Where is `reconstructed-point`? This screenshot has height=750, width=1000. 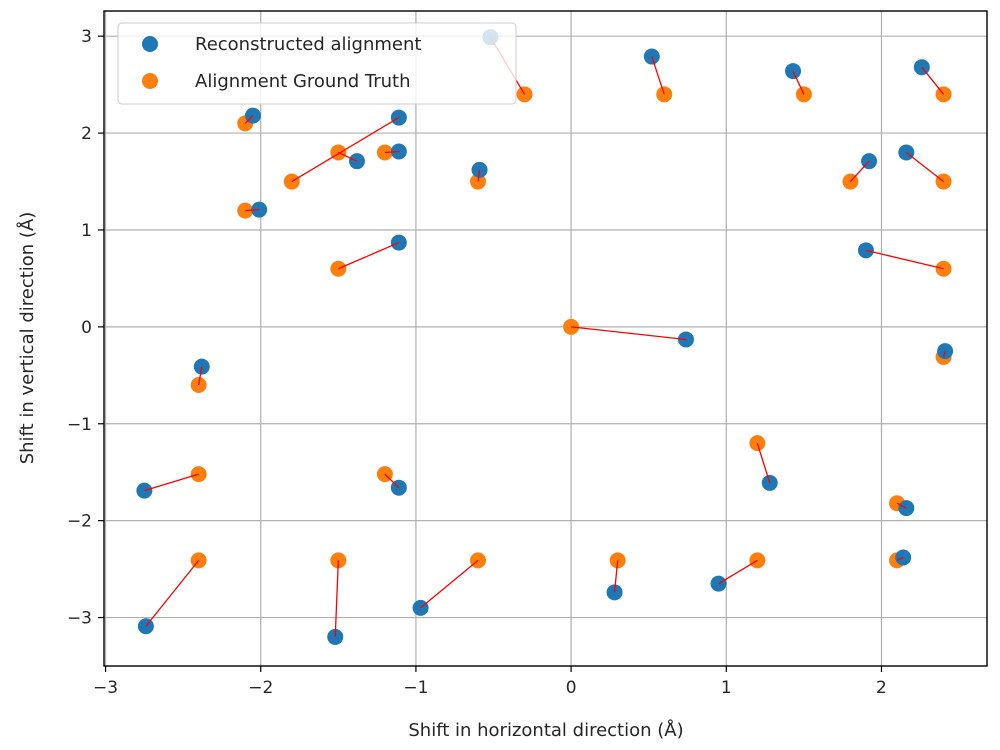 reconstructed-point is located at coordinates (865, 250).